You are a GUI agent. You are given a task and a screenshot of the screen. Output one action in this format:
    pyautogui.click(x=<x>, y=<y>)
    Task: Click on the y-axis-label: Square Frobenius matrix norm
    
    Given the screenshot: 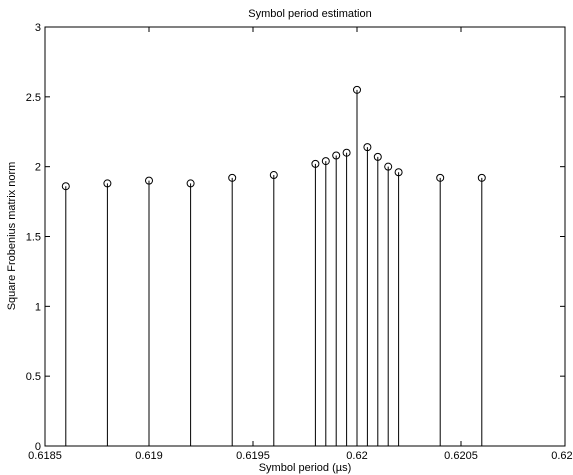 What is the action you would take?
    pyautogui.click(x=12, y=236)
    